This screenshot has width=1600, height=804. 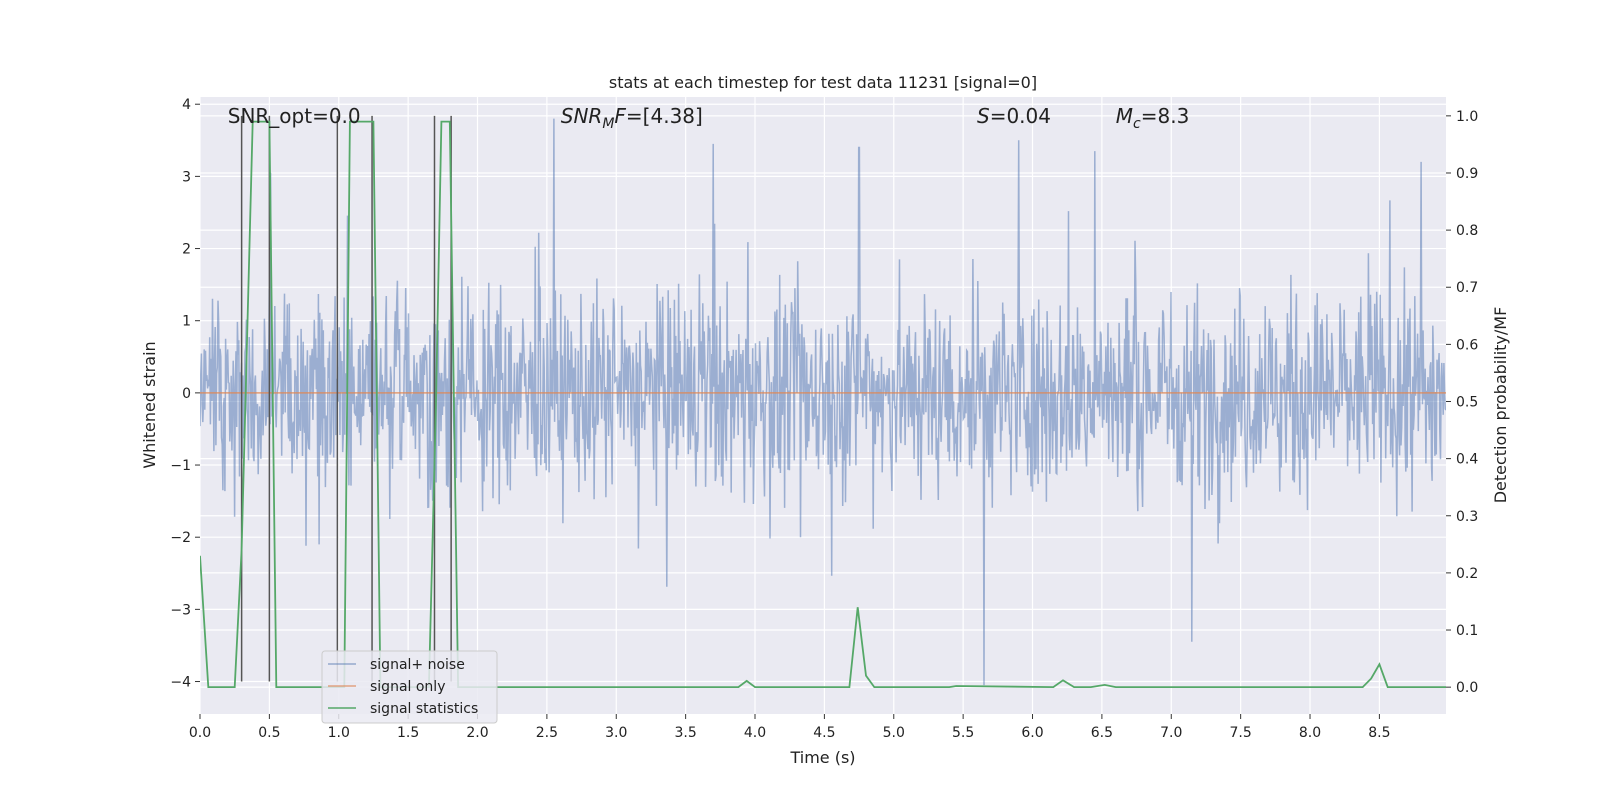 I want to click on left-y-tick-label: −4, so click(x=180, y=683).